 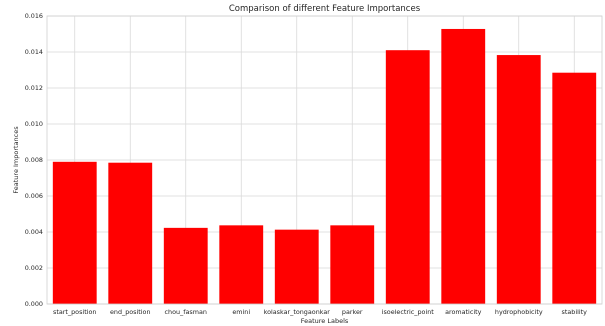 I want to click on x-tick-label: start_position, so click(x=74, y=312).